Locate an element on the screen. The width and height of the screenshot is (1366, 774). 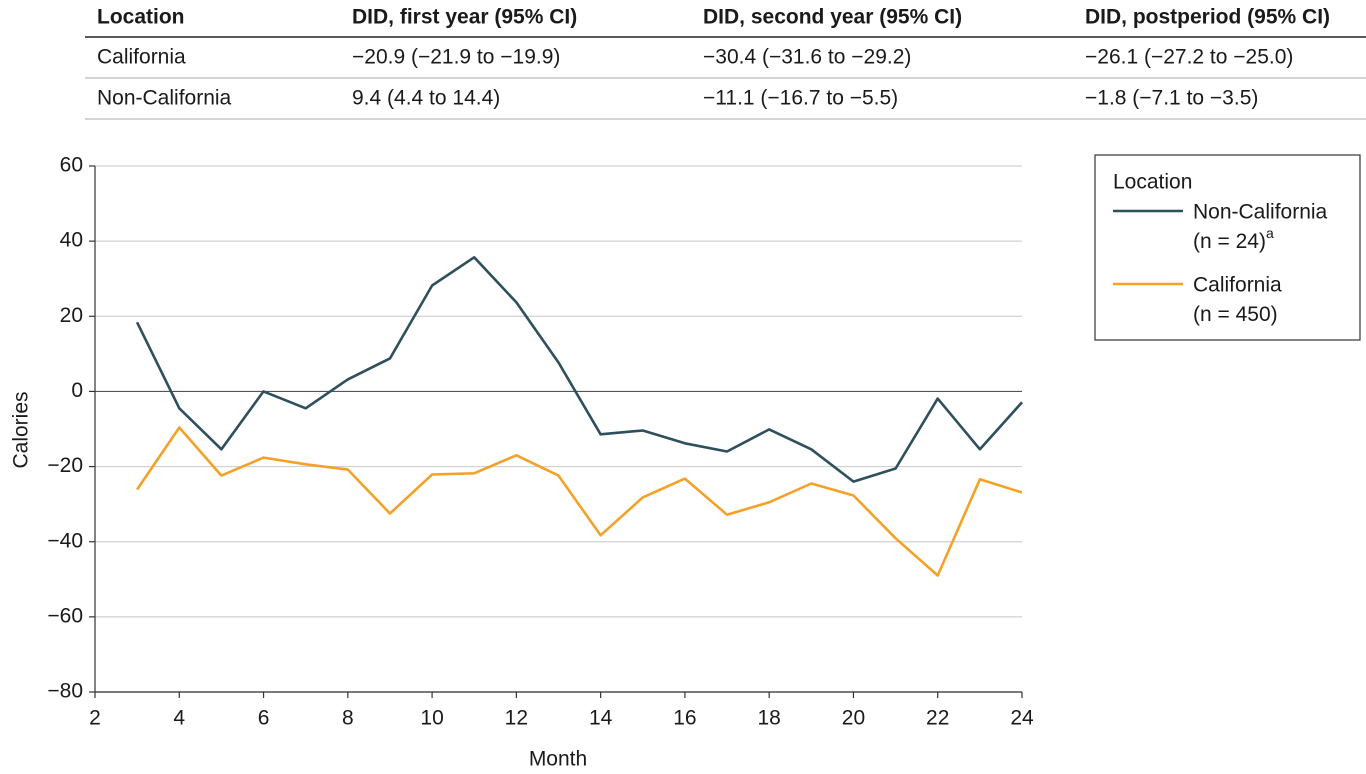
series-line is located at coordinates (579, 501).